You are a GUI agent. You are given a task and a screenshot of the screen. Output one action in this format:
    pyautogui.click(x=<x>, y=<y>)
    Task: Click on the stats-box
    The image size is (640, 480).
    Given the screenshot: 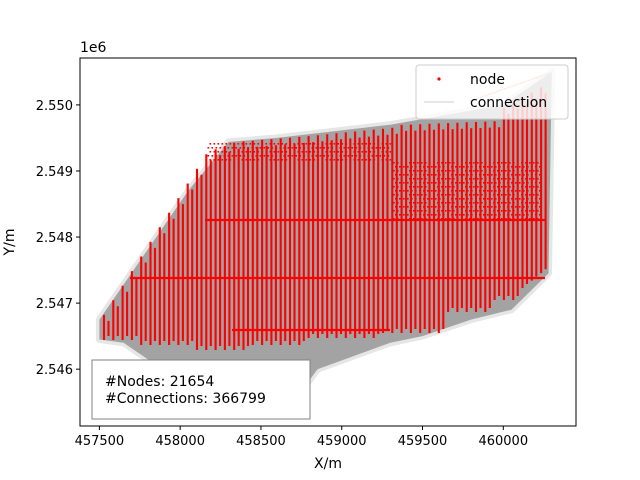 What is the action you would take?
    pyautogui.click(x=201, y=389)
    